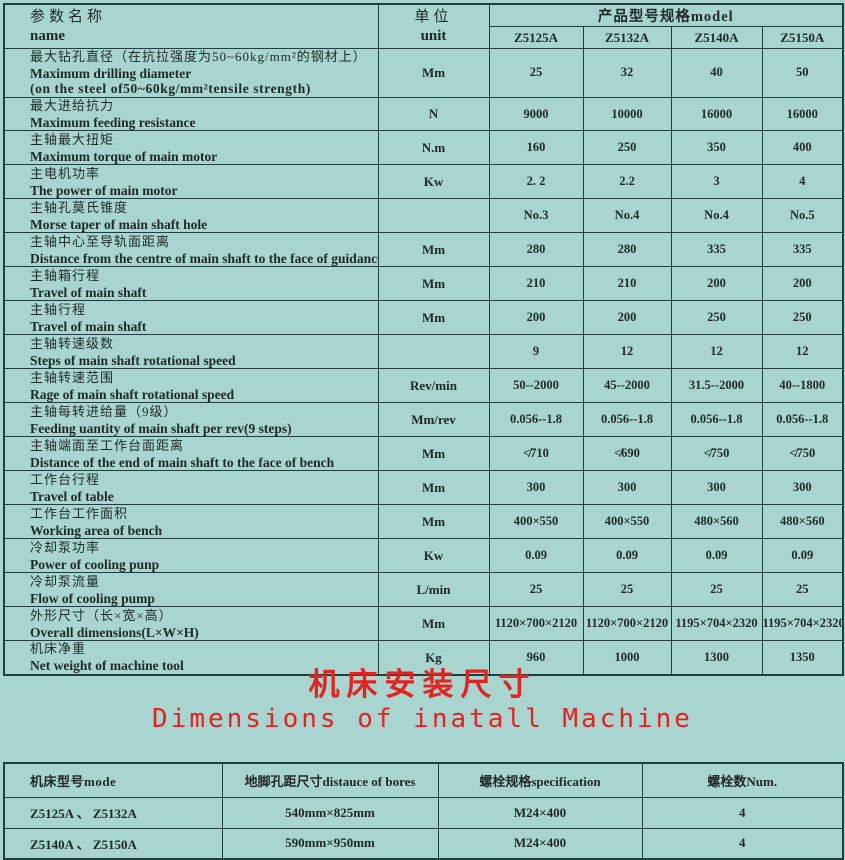 This screenshot has height=860, width=845. I want to click on unit-cell: Mm/rev, so click(433, 420).